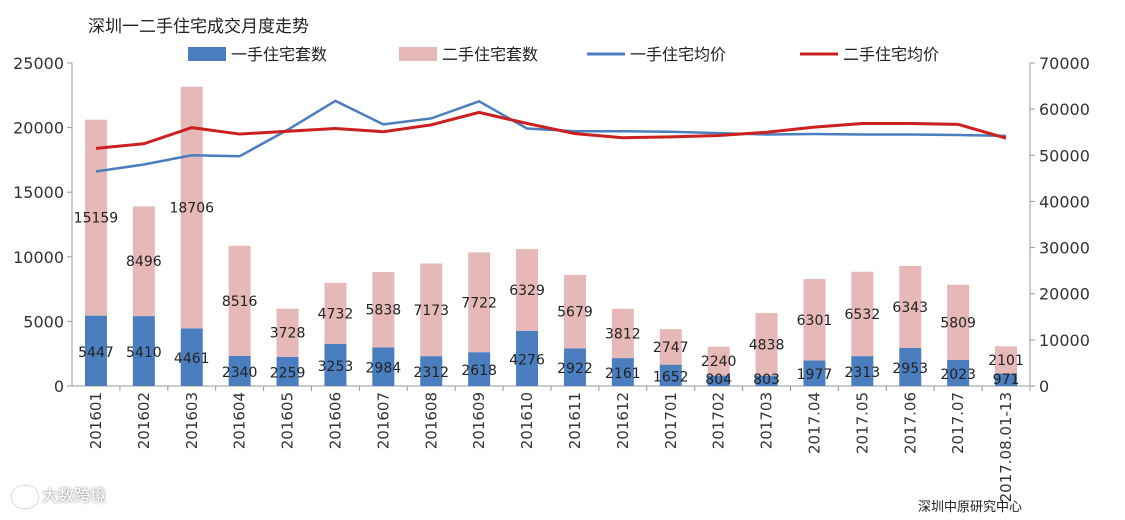  Describe the element at coordinates (74, 495) in the screenshot. I see `watermark-text: 大数跨境` at that location.